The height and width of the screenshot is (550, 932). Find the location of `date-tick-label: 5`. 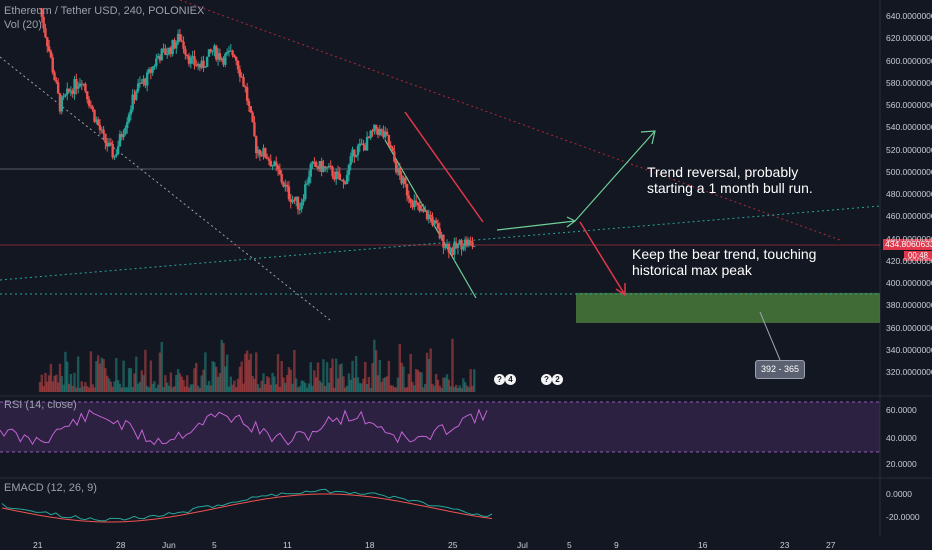

date-tick-label: 5 is located at coordinates (214, 545).